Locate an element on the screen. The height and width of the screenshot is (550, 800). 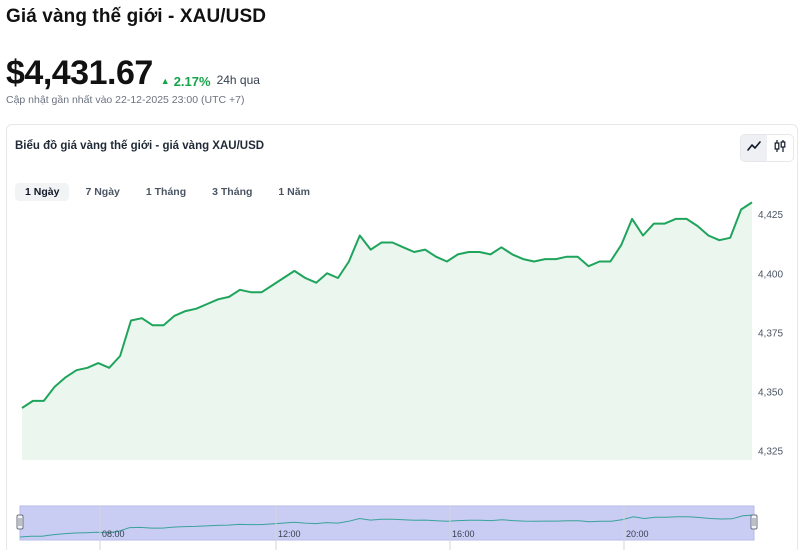
navigator-right-handle is located at coordinates (754, 522).